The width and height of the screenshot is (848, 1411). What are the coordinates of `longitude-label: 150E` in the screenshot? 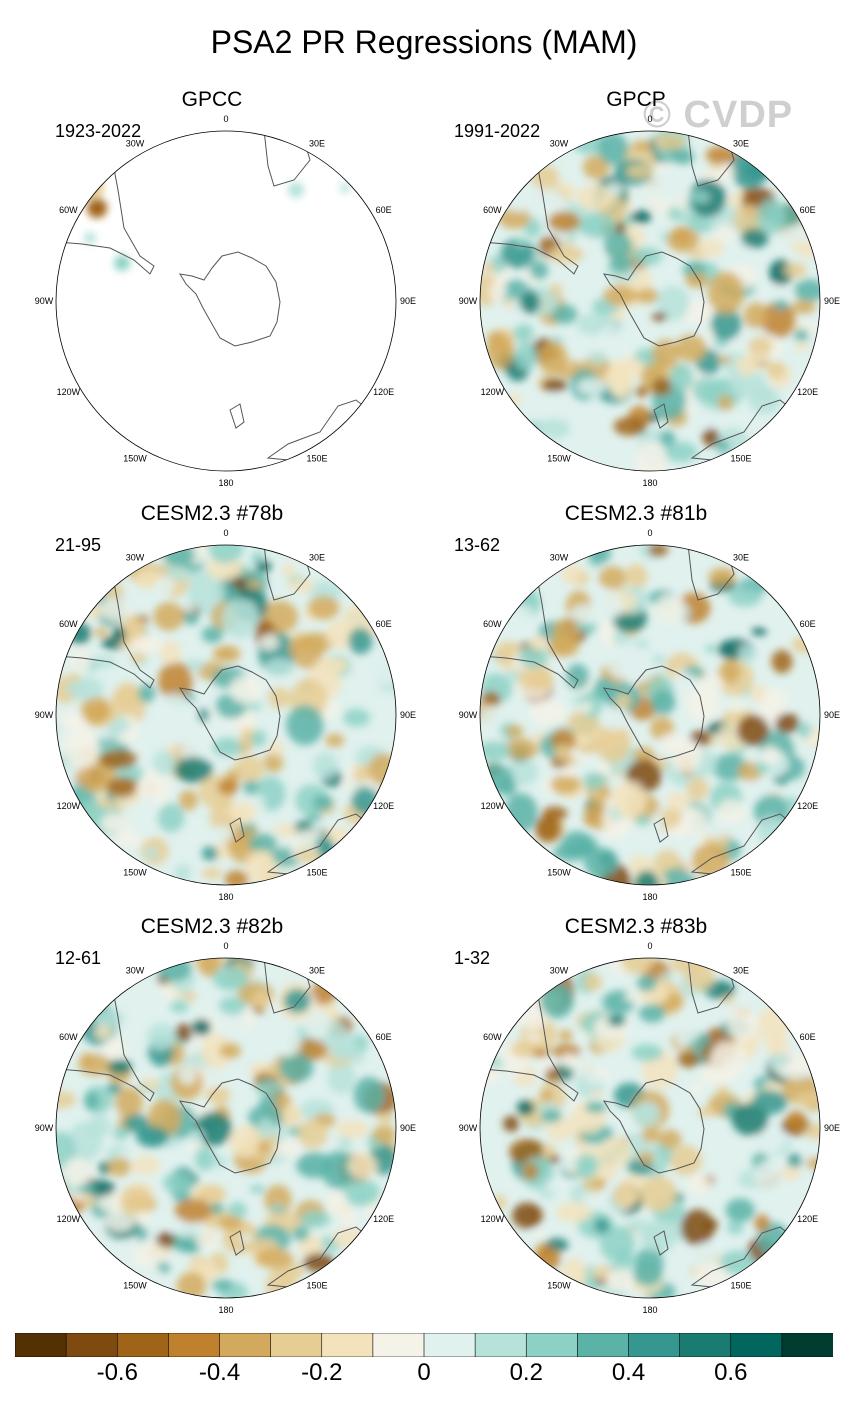 It's located at (316, 873).